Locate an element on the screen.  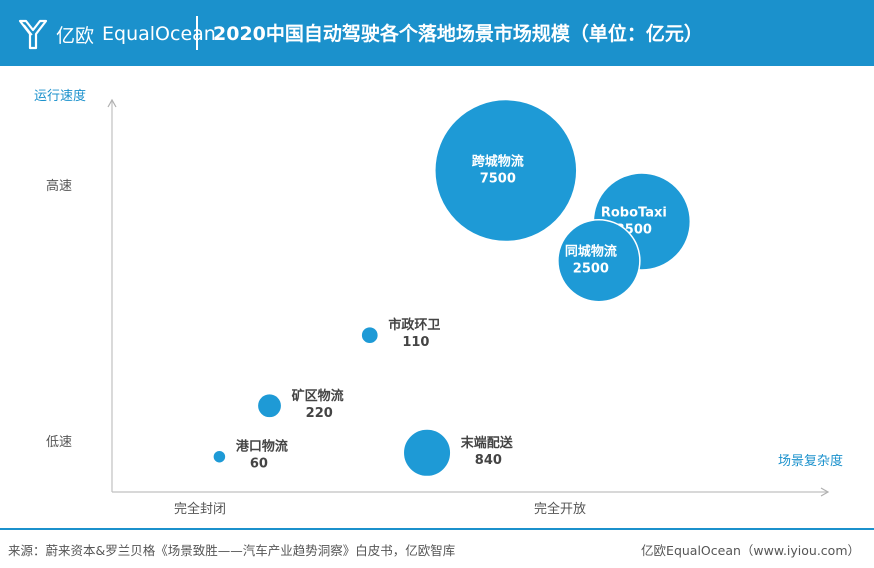
bubble-value-4: 220 is located at coordinates (319, 413).